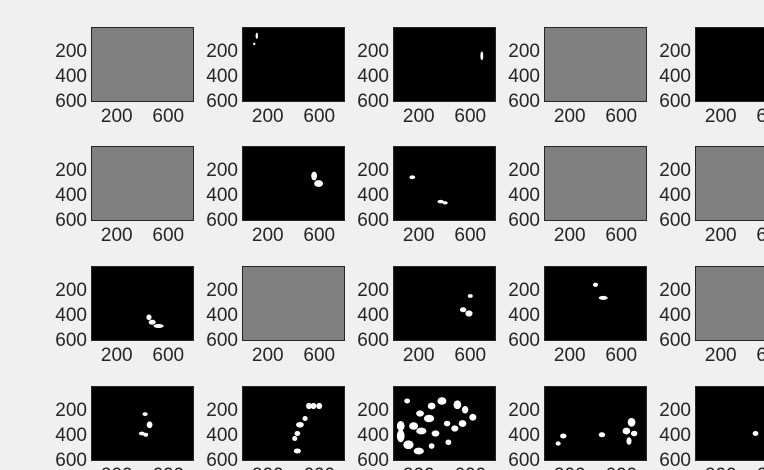 The image size is (764, 470). What do you see at coordinates (426, 316) in the screenshot?
I see `subplot-2-2: 200 400 600 200 600` at bounding box center [426, 316].